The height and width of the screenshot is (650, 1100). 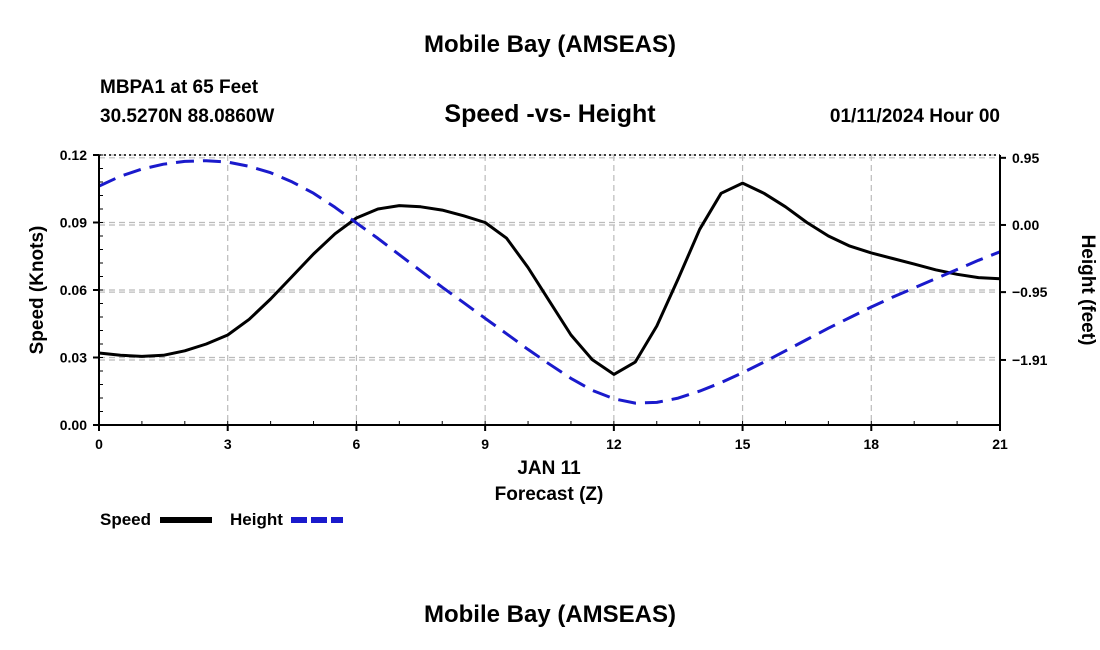 I want to click on x-axis-title: Forecast (Z), so click(x=549, y=494).